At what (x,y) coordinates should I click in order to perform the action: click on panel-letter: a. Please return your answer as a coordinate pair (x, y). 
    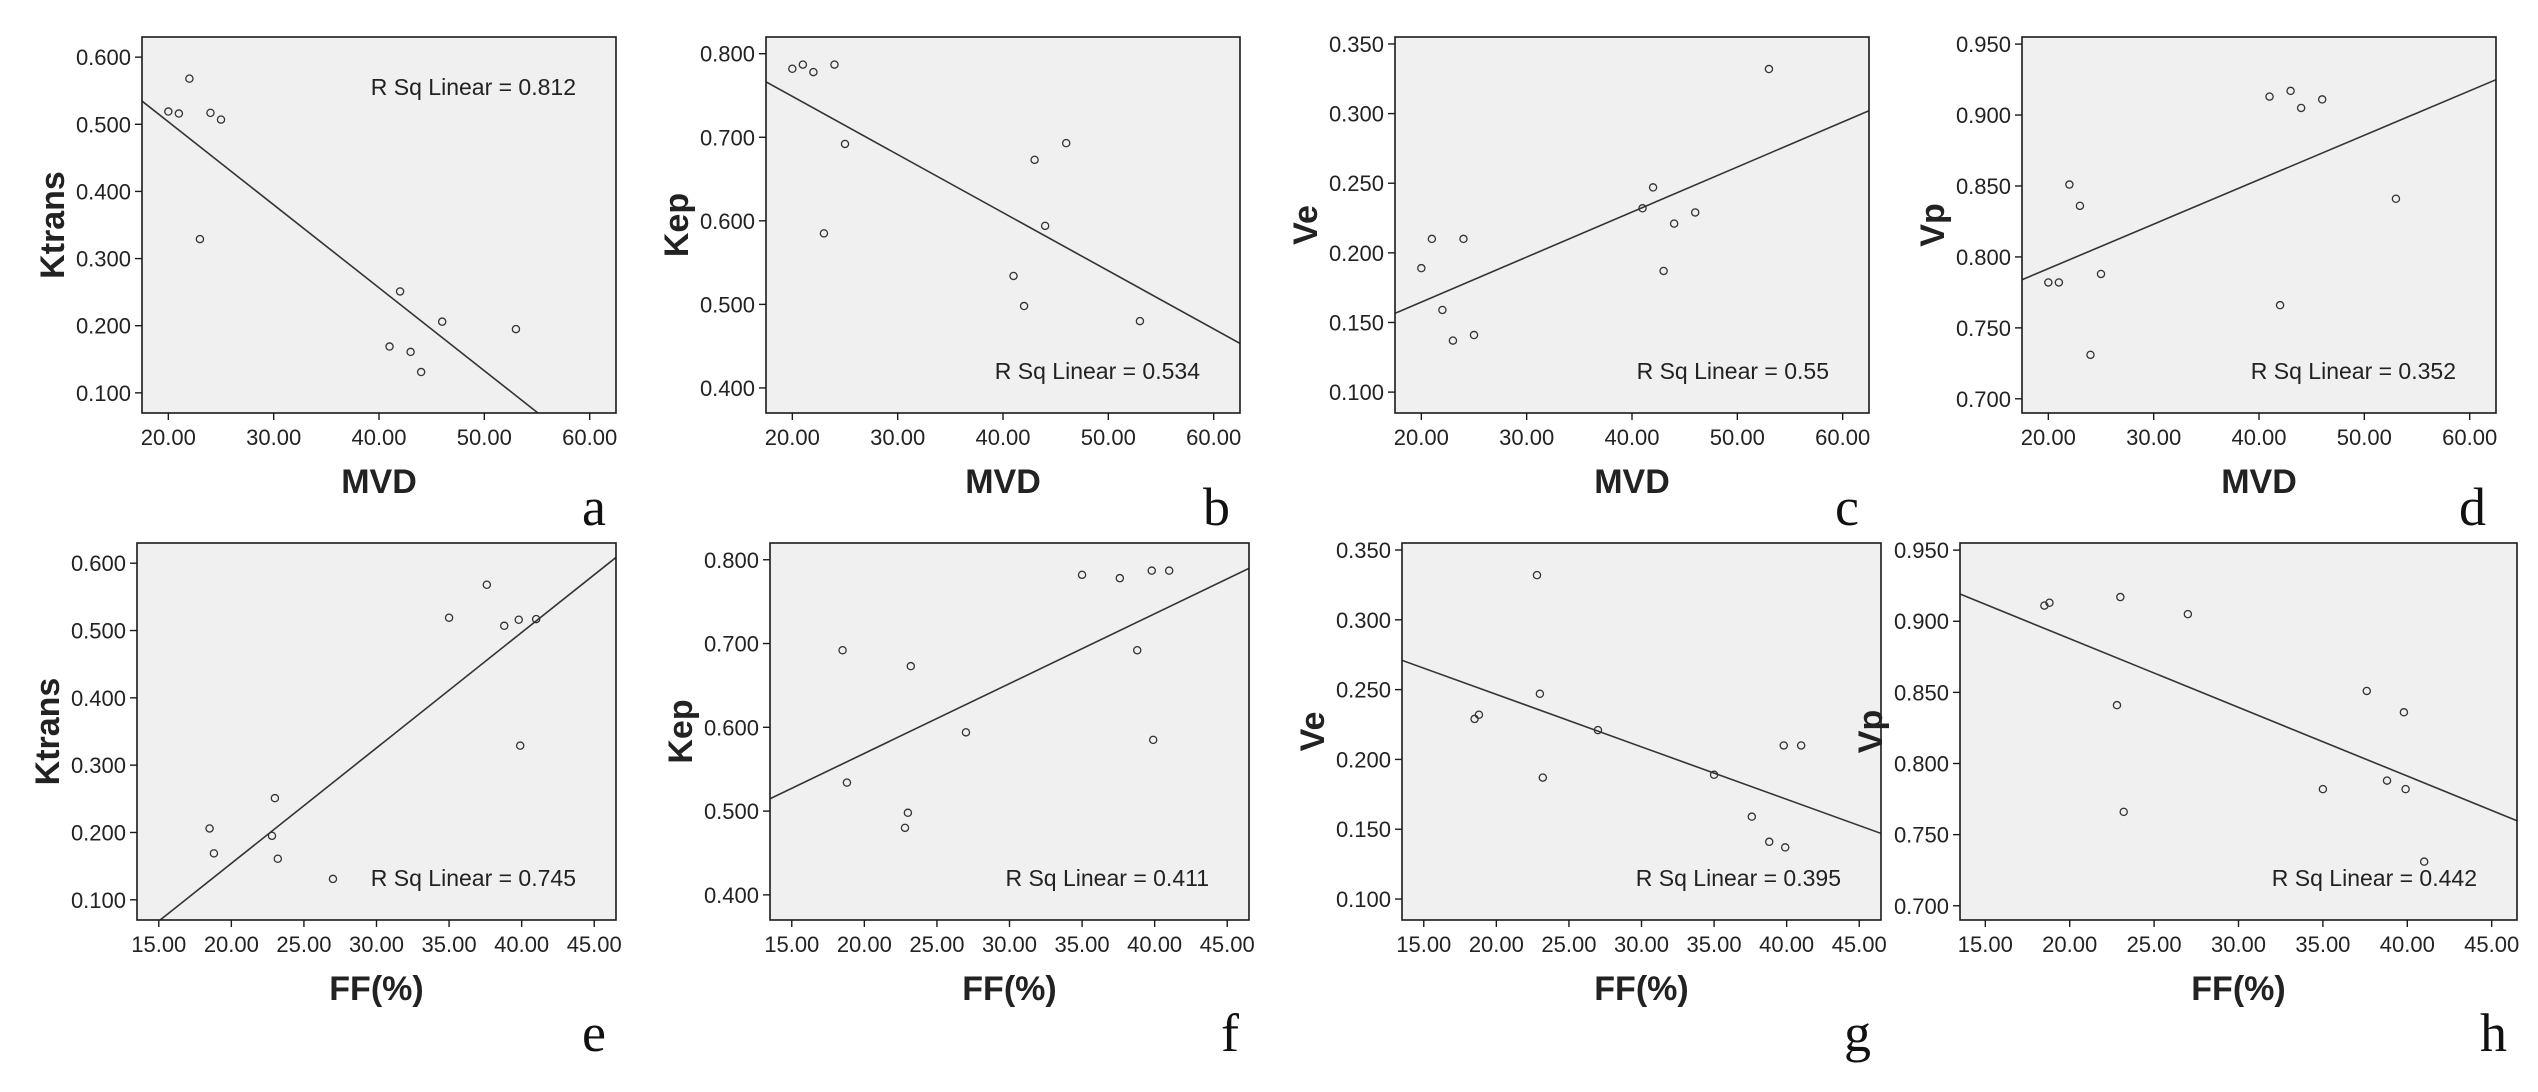
    Looking at the image, I should click on (594, 507).